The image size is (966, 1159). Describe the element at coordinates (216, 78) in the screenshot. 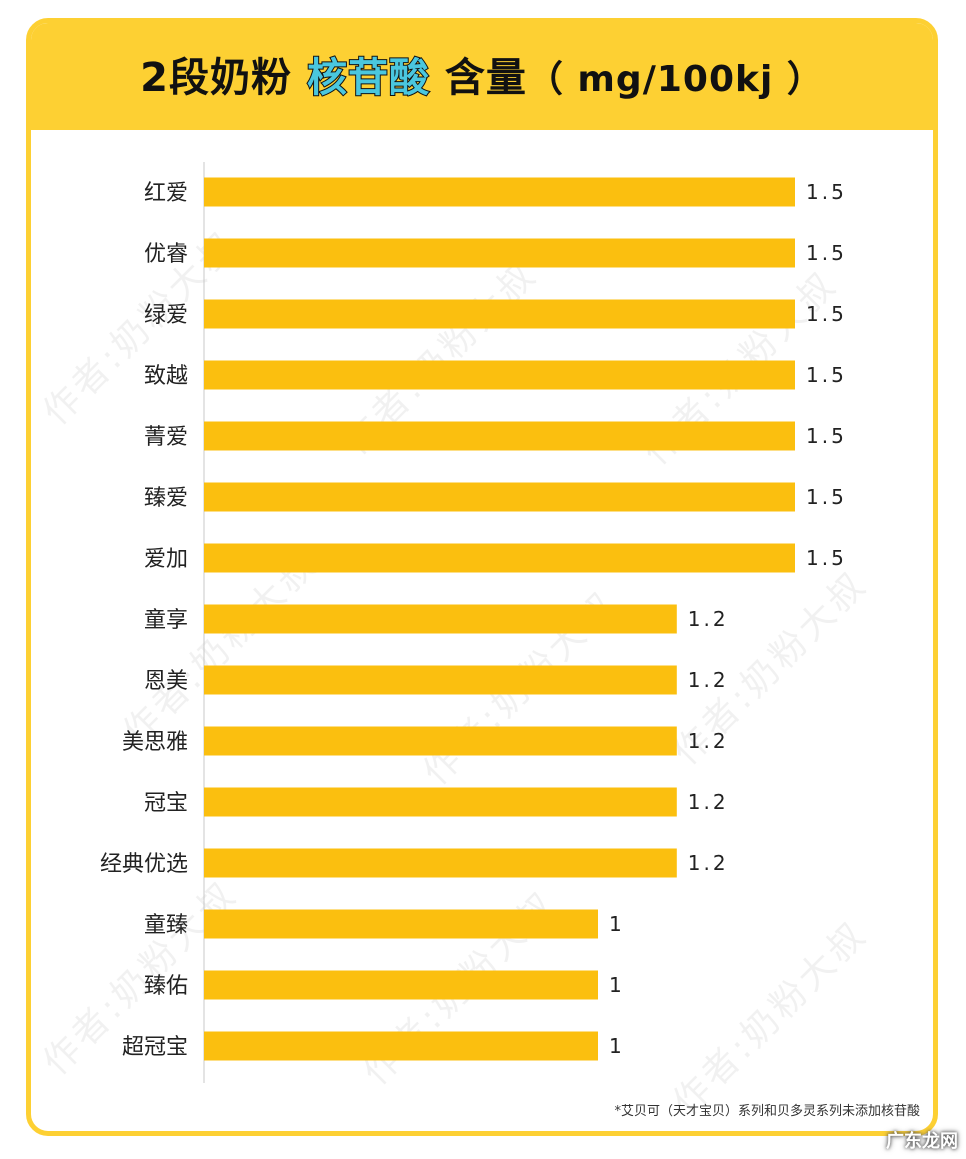

I see `title-prefix: 2段奶粉` at that location.